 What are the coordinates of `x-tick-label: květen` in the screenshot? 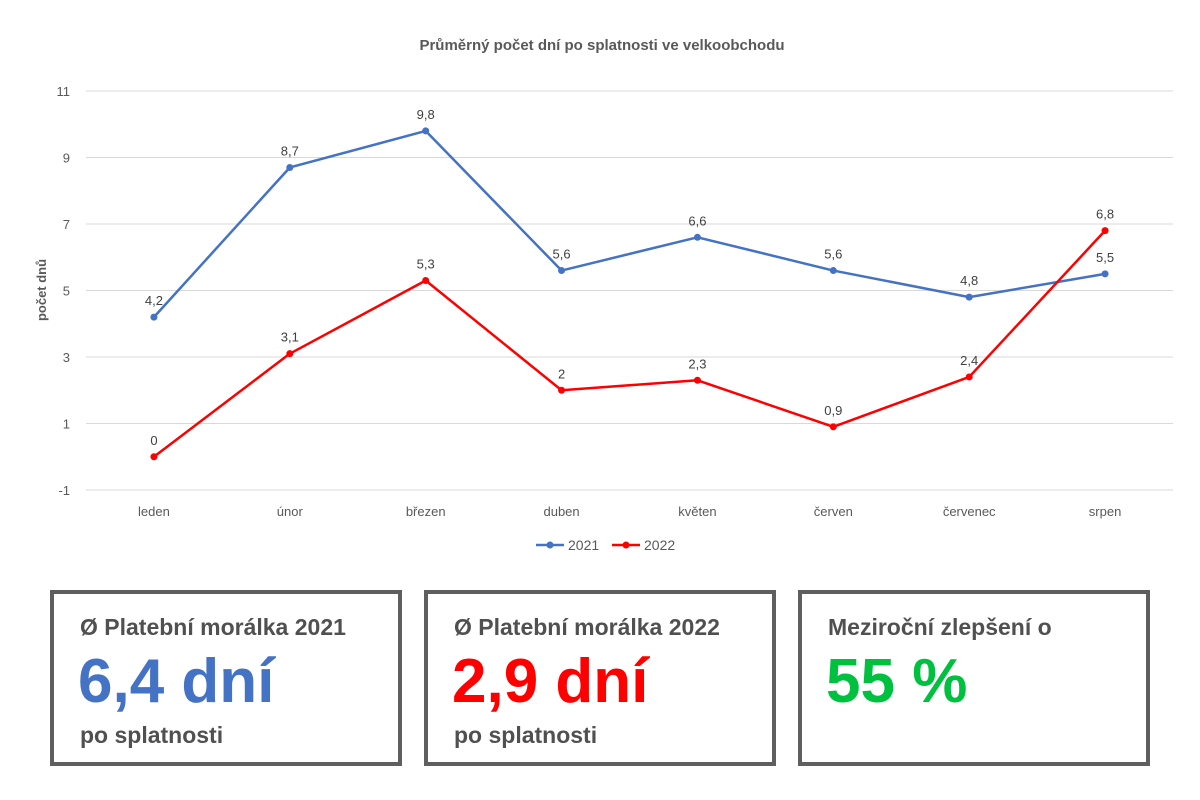 It's located at (697, 511).